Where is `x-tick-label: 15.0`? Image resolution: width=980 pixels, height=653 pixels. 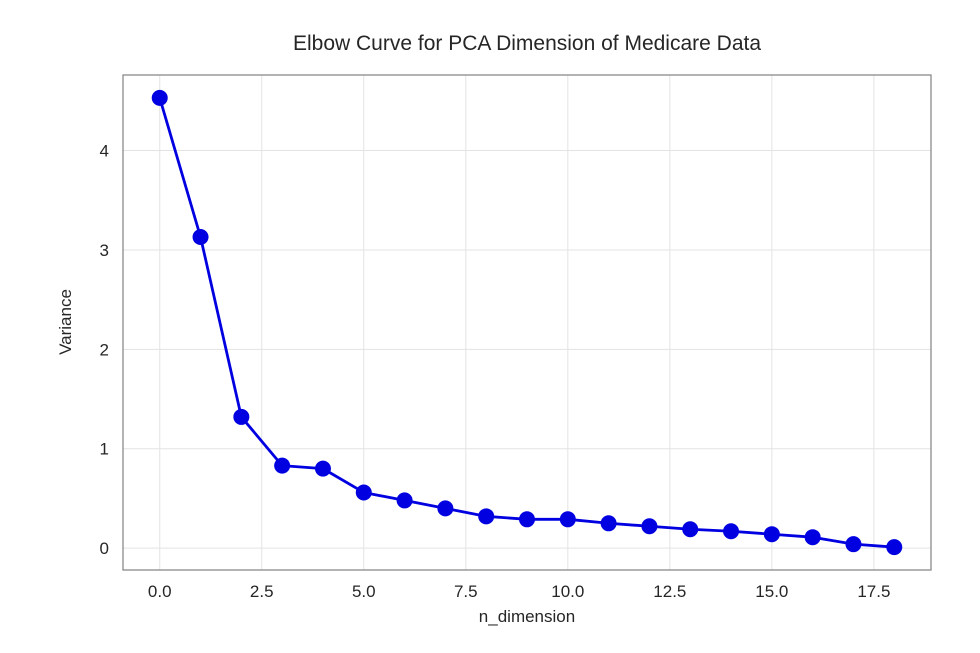
x-tick-label: 15.0 is located at coordinates (771, 591).